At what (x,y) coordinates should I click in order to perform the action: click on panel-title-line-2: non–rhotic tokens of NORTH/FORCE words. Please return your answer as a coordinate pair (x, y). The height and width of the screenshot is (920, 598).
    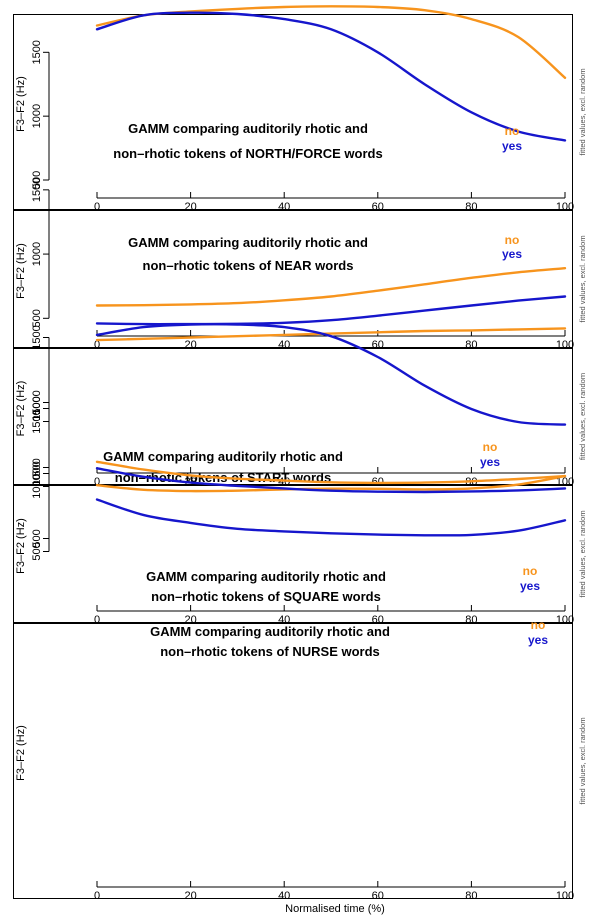
    Looking at the image, I should click on (247, 153).